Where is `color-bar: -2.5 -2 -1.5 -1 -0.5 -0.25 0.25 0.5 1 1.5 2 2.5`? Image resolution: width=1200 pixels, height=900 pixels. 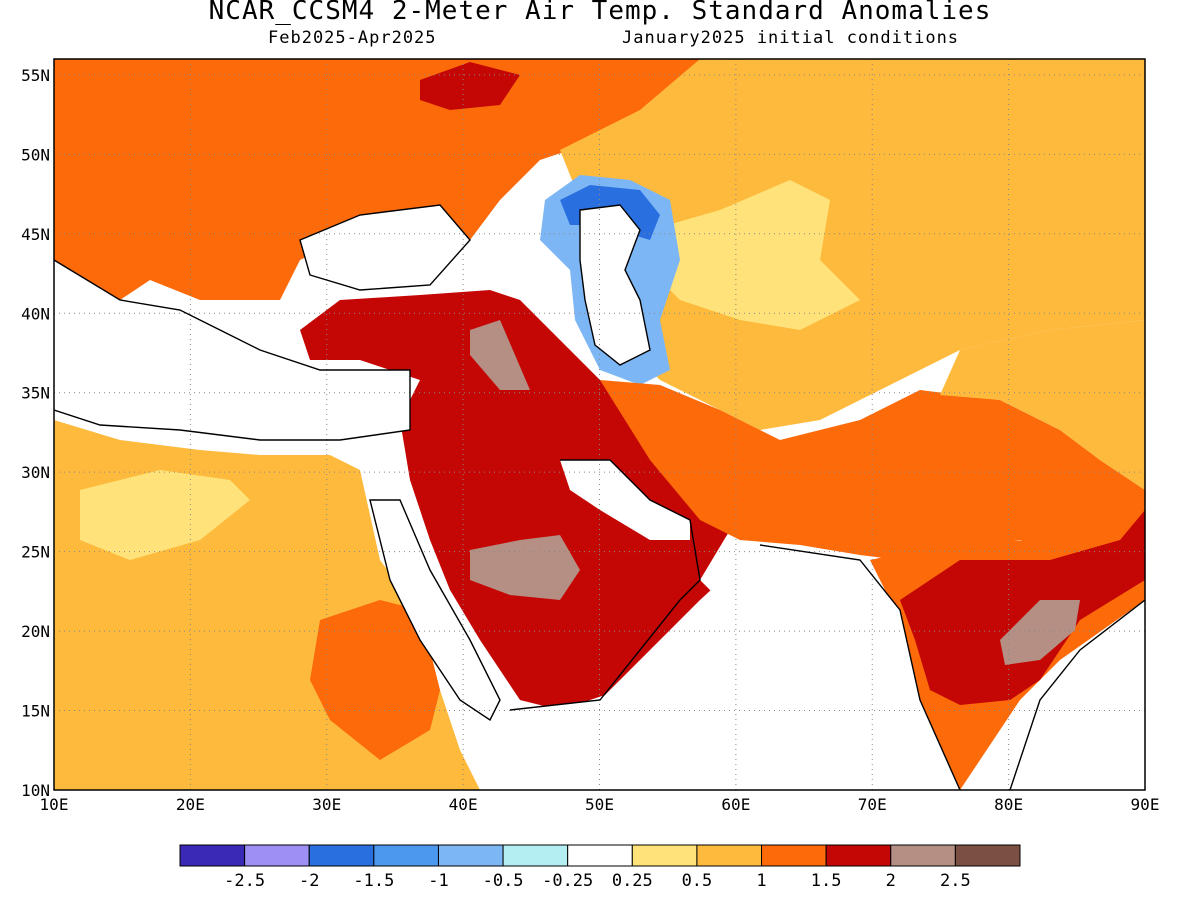 color-bar: -2.5 -2 -1.5 -1 -0.5 -0.25 0.25 0.5 1 1.5 2 2.5 is located at coordinates (600, 867).